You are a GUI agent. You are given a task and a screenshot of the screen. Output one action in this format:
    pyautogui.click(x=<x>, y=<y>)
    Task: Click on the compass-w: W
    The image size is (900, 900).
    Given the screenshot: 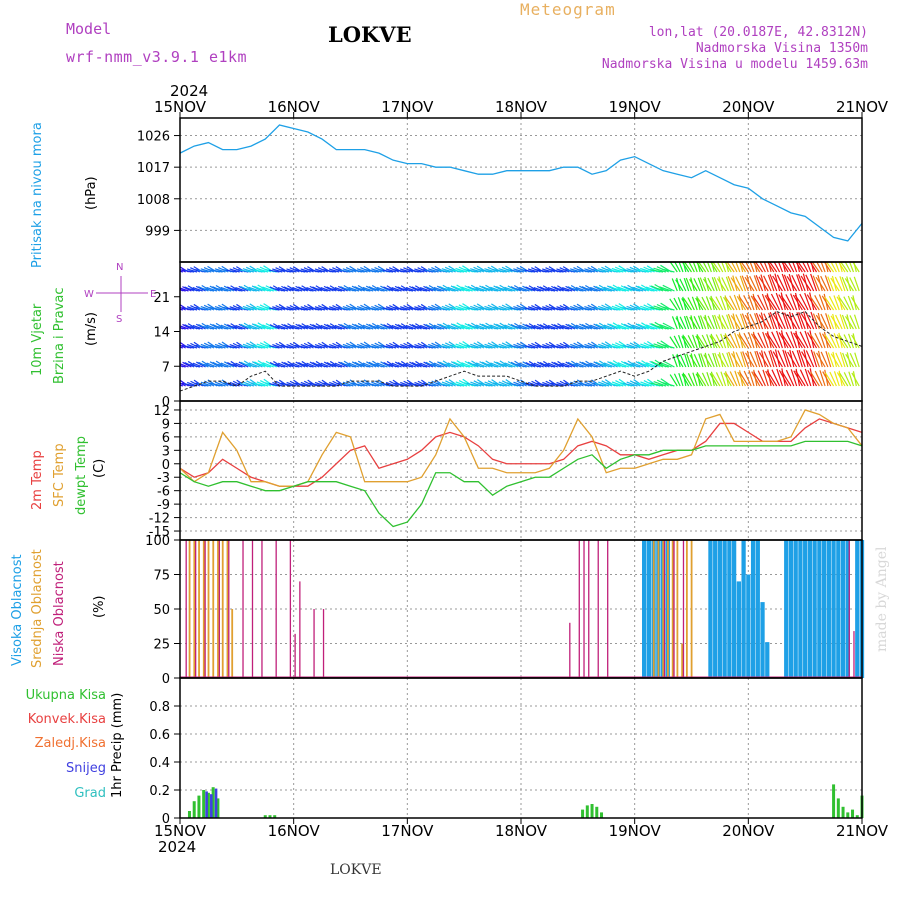 What is the action you would take?
    pyautogui.click(x=89, y=294)
    